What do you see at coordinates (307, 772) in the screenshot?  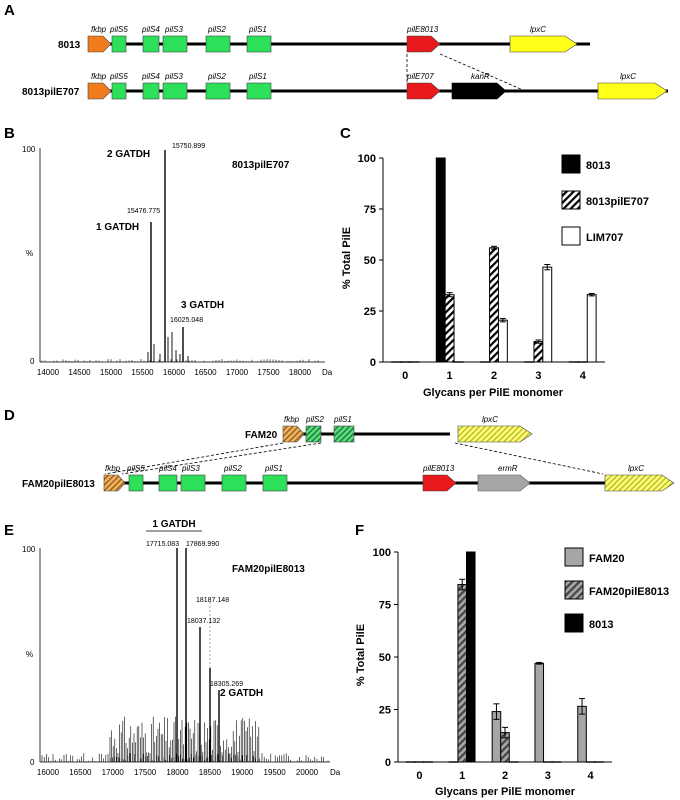 I see `x-tick-label: 20000` at bounding box center [307, 772].